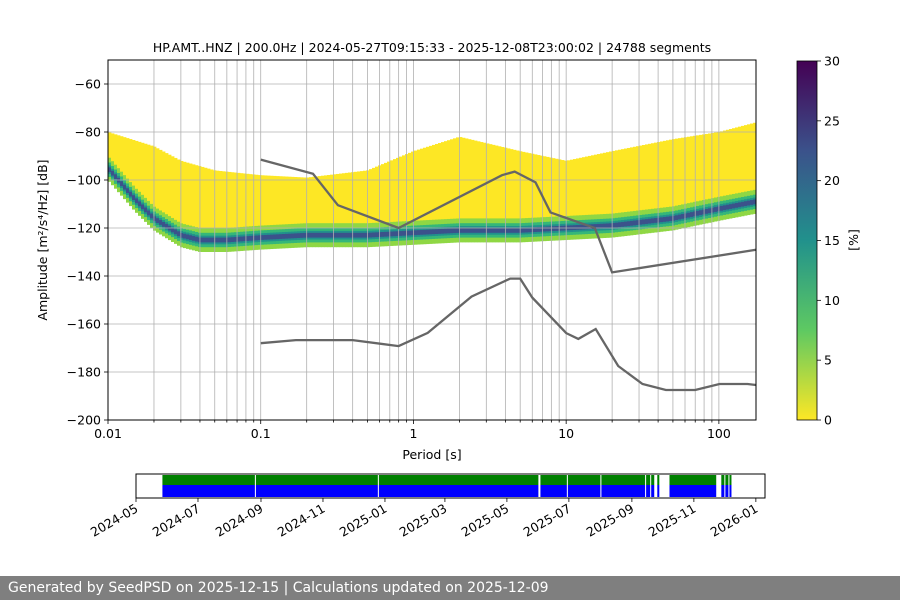 The image size is (900, 600). Describe the element at coordinates (832, 300) in the screenshot. I see `colorbar-tick-label: 10` at that location.